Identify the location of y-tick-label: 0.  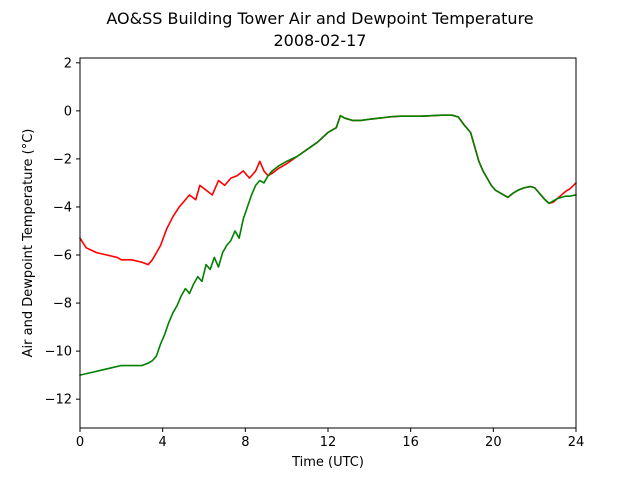
(68, 111).